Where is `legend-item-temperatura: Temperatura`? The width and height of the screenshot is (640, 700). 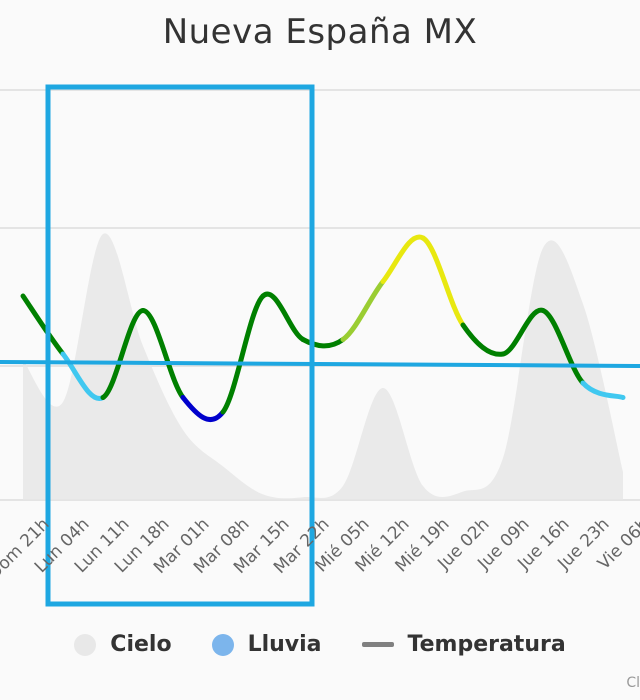 legend-item-temperatura: Temperatura is located at coordinates (463, 644).